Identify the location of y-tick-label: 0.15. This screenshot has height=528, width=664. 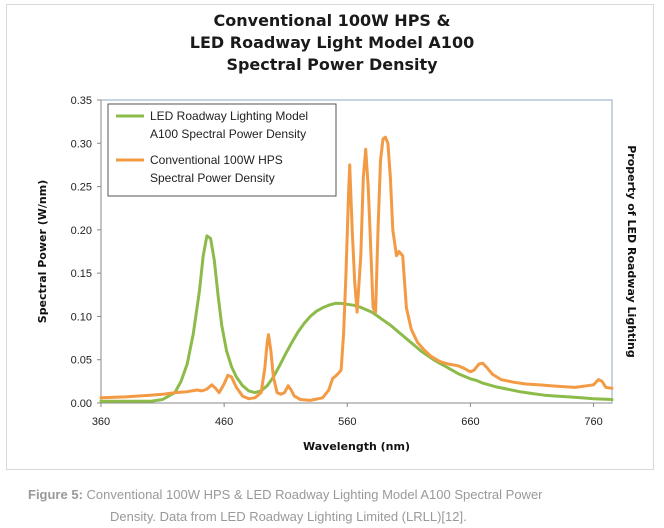
(81, 274).